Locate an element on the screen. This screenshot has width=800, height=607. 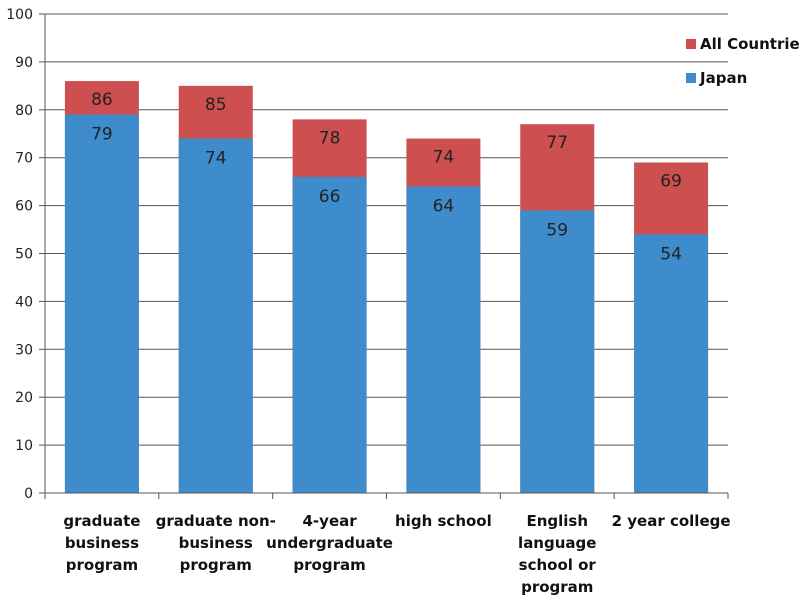
x-tick-label: English language school or program is located at coordinates (557, 554).